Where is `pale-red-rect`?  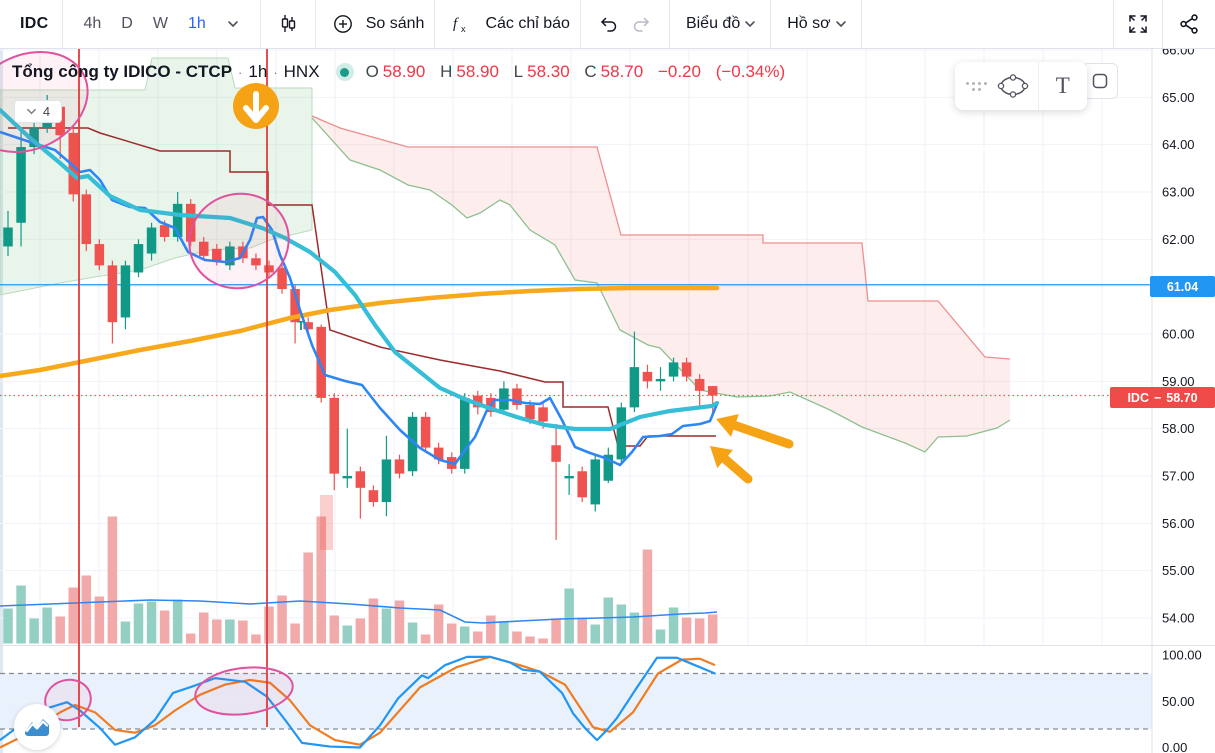
pale-red-rect is located at coordinates (326, 522).